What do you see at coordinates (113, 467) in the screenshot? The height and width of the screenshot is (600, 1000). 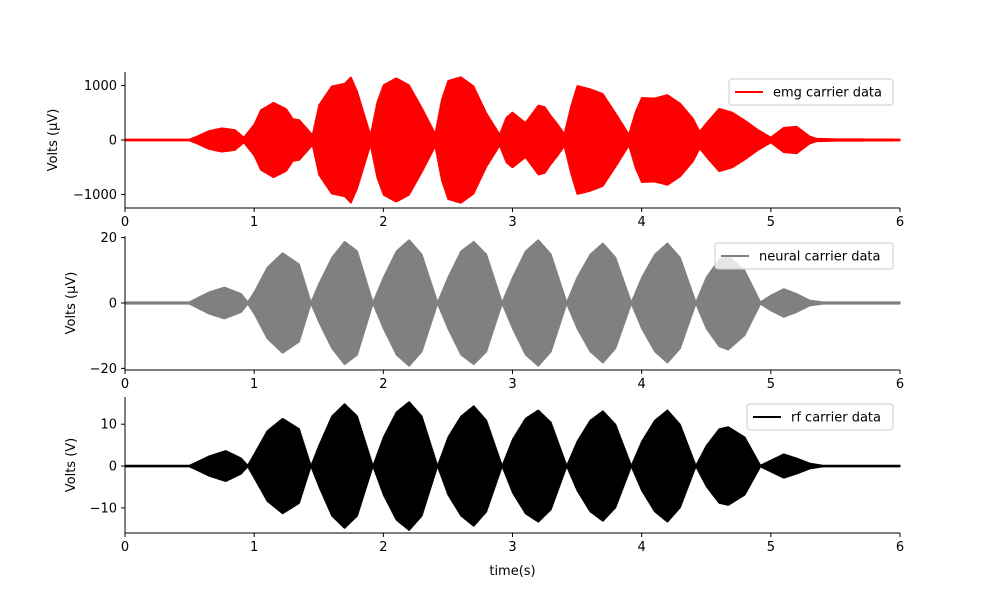 I see `rf-y-tick-label: 0` at bounding box center [113, 467].